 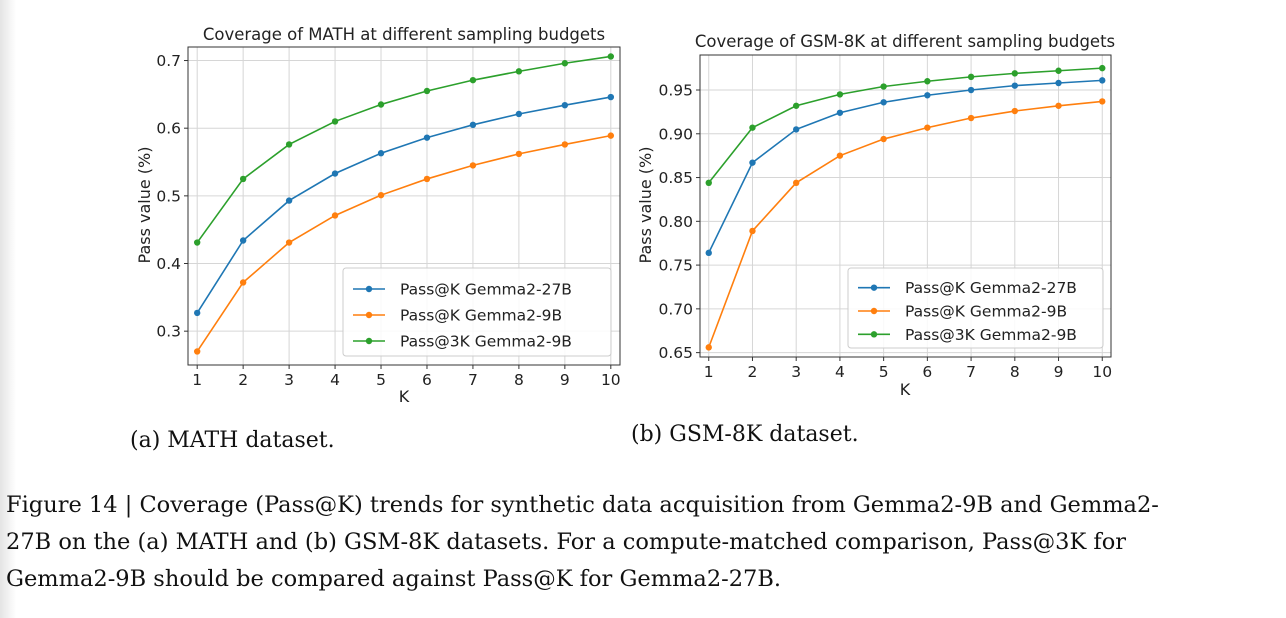 I want to click on series-pass-k-gemma2-27b, so click(x=905, y=167).